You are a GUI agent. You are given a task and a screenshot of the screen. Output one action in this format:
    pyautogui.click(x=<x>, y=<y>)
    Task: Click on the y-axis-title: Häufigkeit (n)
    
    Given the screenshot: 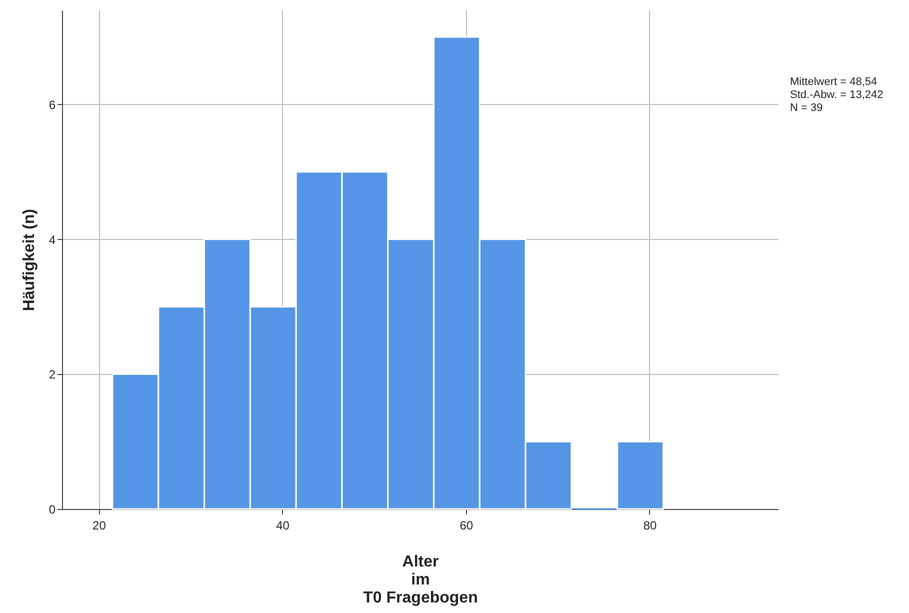 What is the action you would take?
    pyautogui.click(x=29, y=260)
    